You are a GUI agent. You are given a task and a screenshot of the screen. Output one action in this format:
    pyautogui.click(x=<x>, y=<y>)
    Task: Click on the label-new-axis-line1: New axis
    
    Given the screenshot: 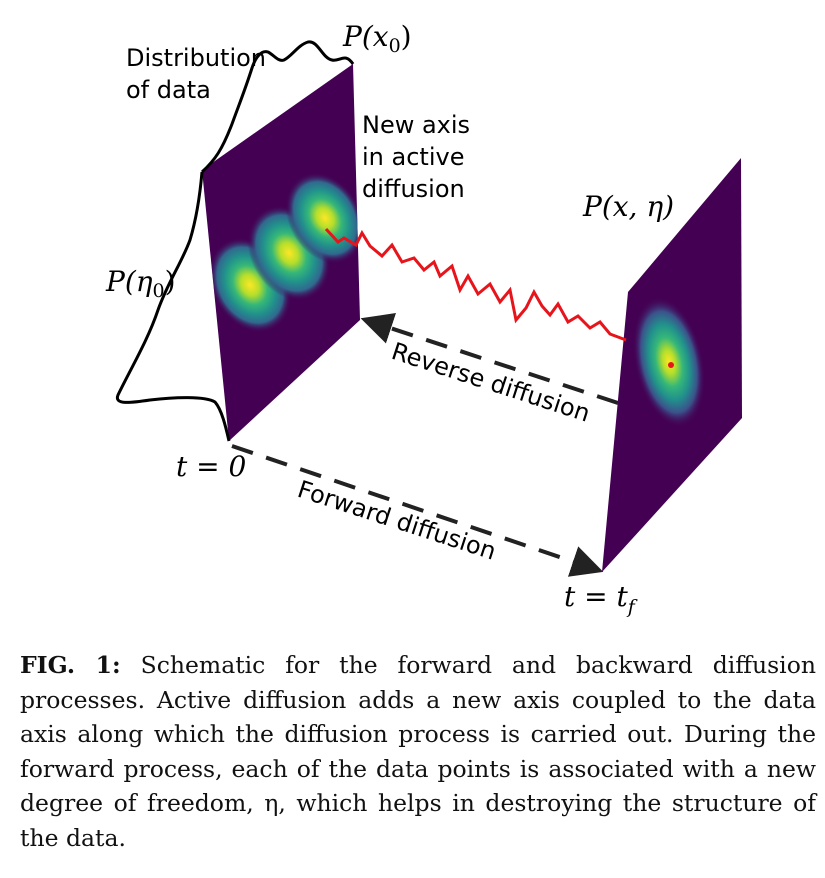 What is the action you would take?
    pyautogui.click(x=416, y=125)
    